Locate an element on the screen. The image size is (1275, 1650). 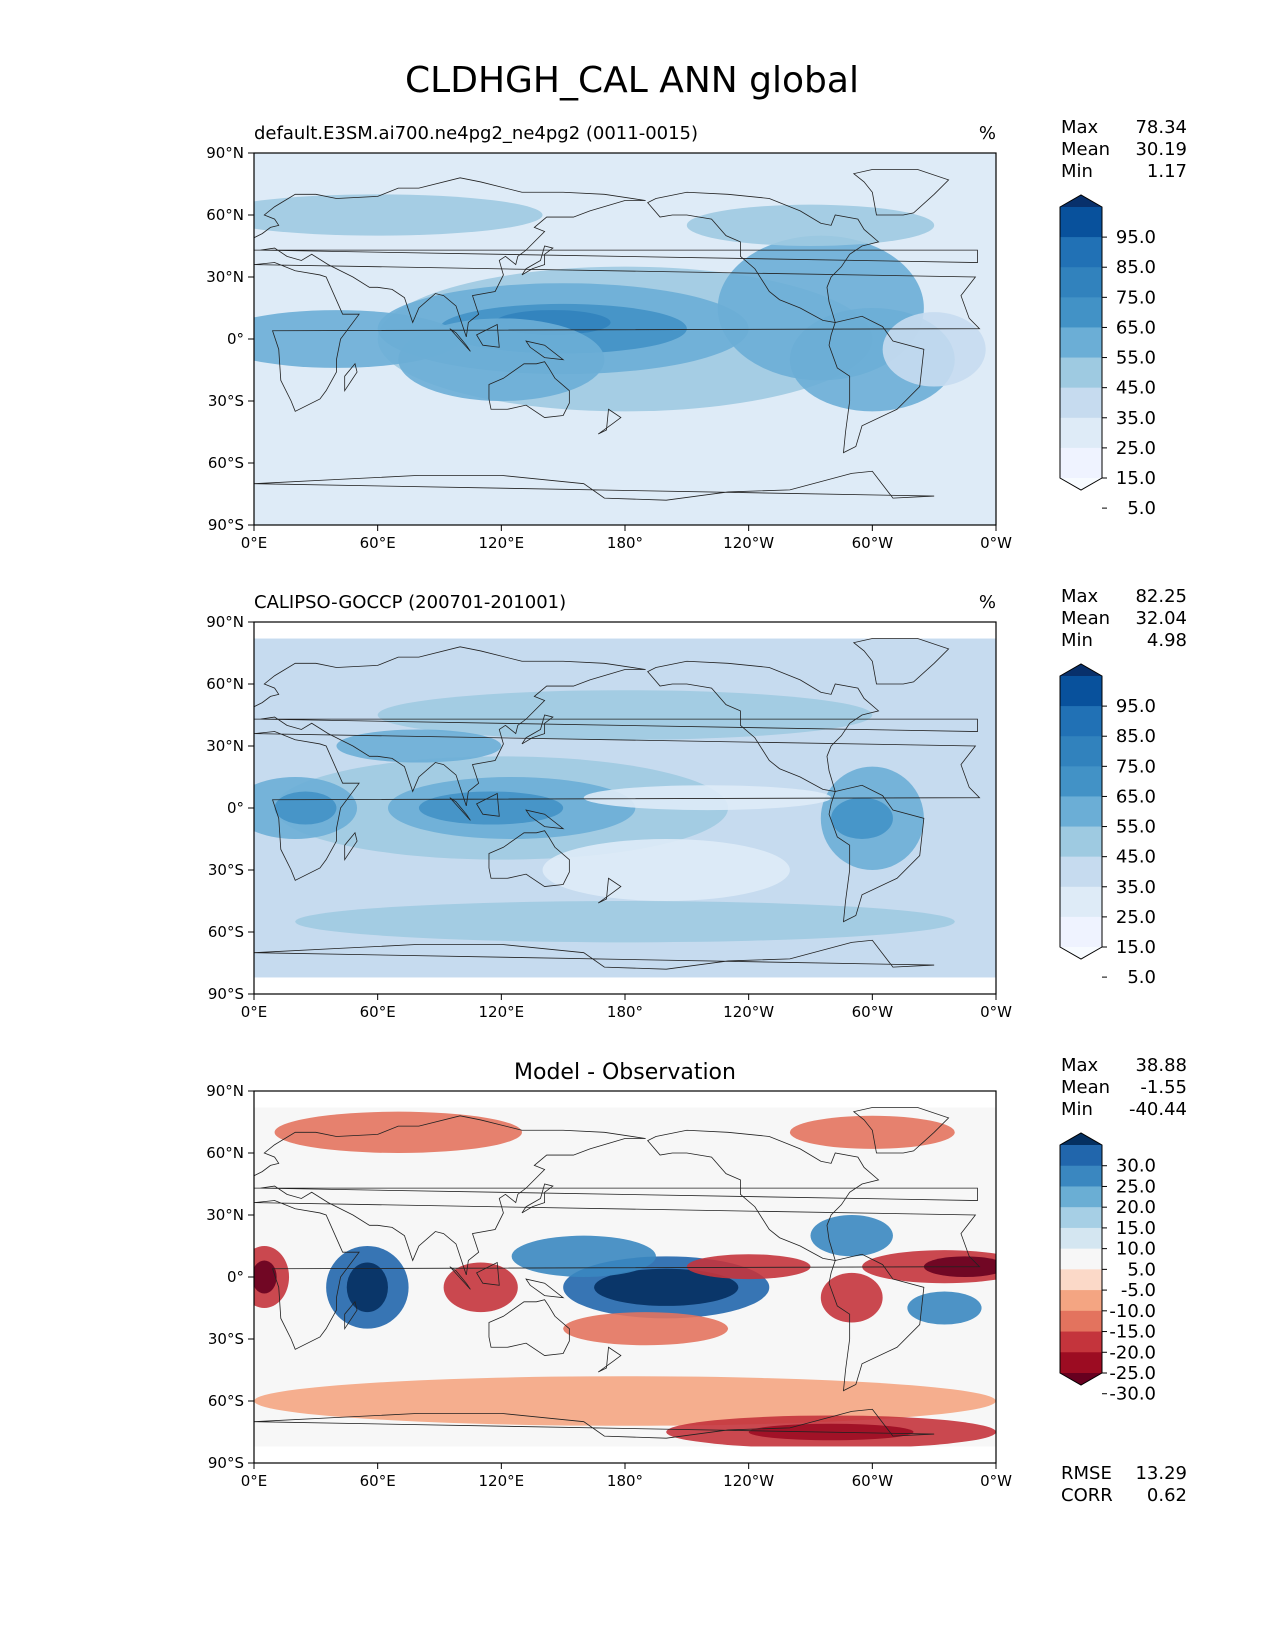
coastlines is located at coordinates (617, 1273).